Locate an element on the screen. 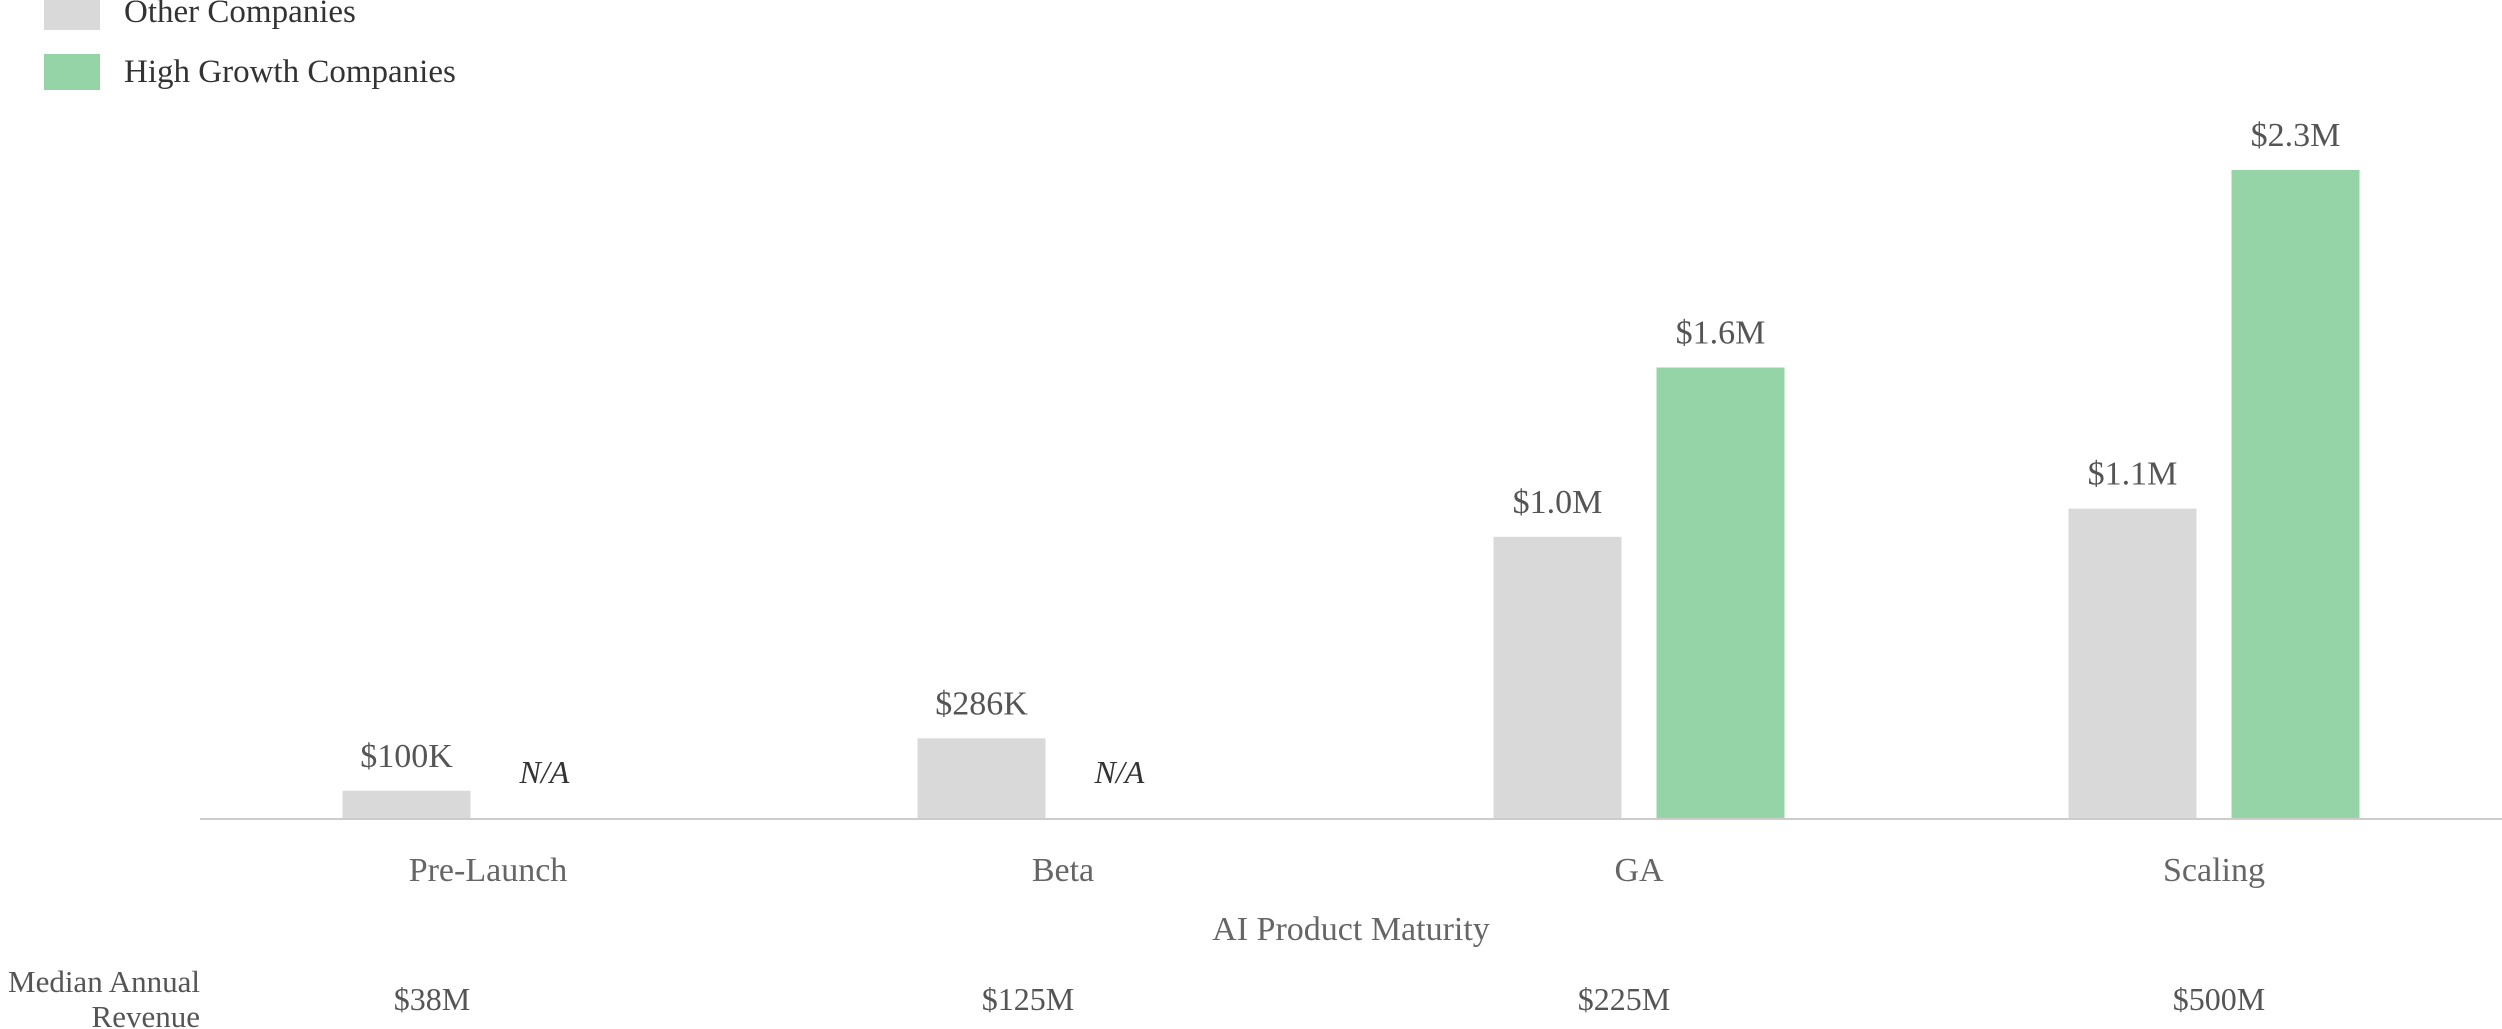 The height and width of the screenshot is (1029, 2502). x-axis-title: AI Product Maturity is located at coordinates (1351, 929).